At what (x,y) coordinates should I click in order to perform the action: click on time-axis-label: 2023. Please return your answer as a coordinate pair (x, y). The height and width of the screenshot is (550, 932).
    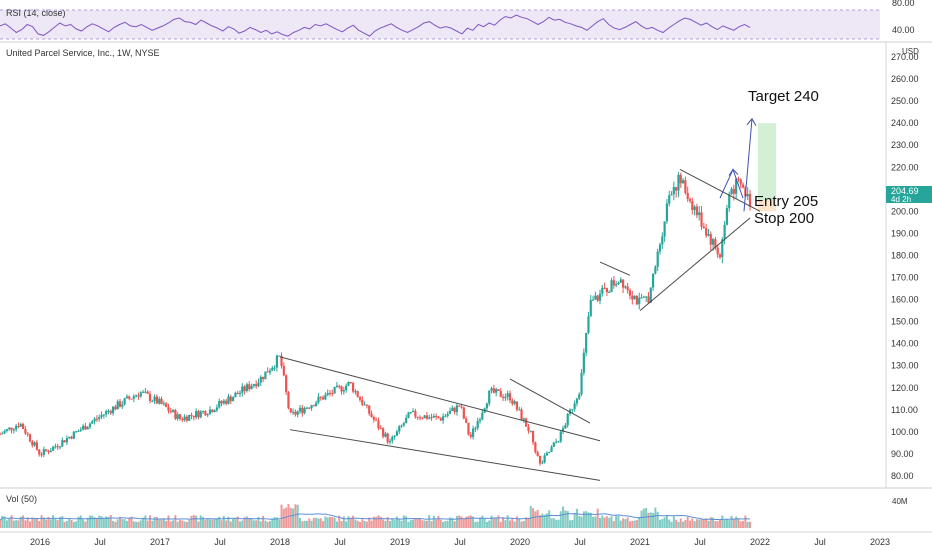
    Looking at the image, I should click on (880, 542).